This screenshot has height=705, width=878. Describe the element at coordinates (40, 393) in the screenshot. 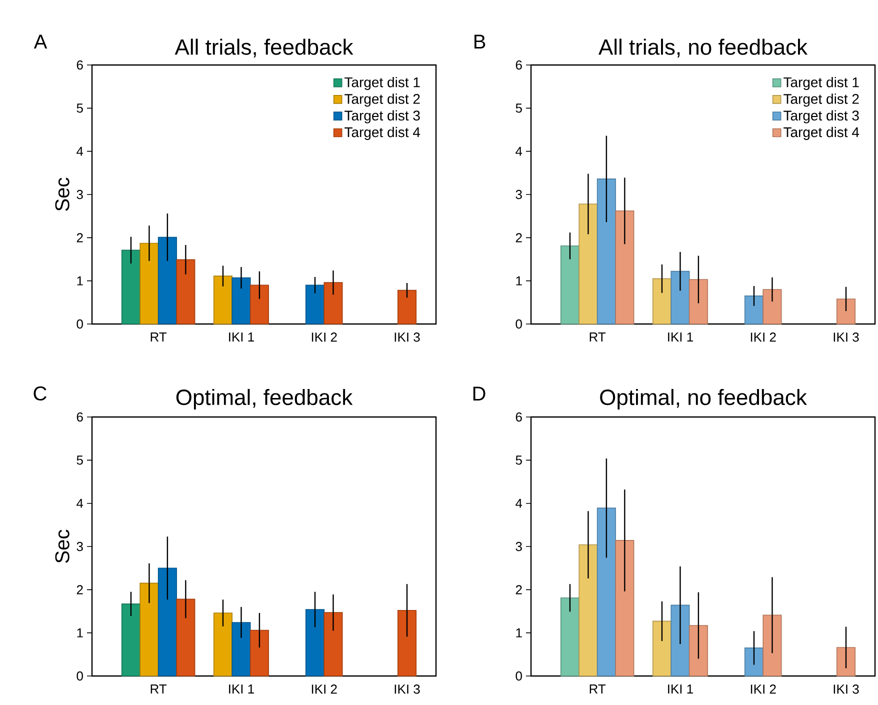

I see `text: C` at that location.